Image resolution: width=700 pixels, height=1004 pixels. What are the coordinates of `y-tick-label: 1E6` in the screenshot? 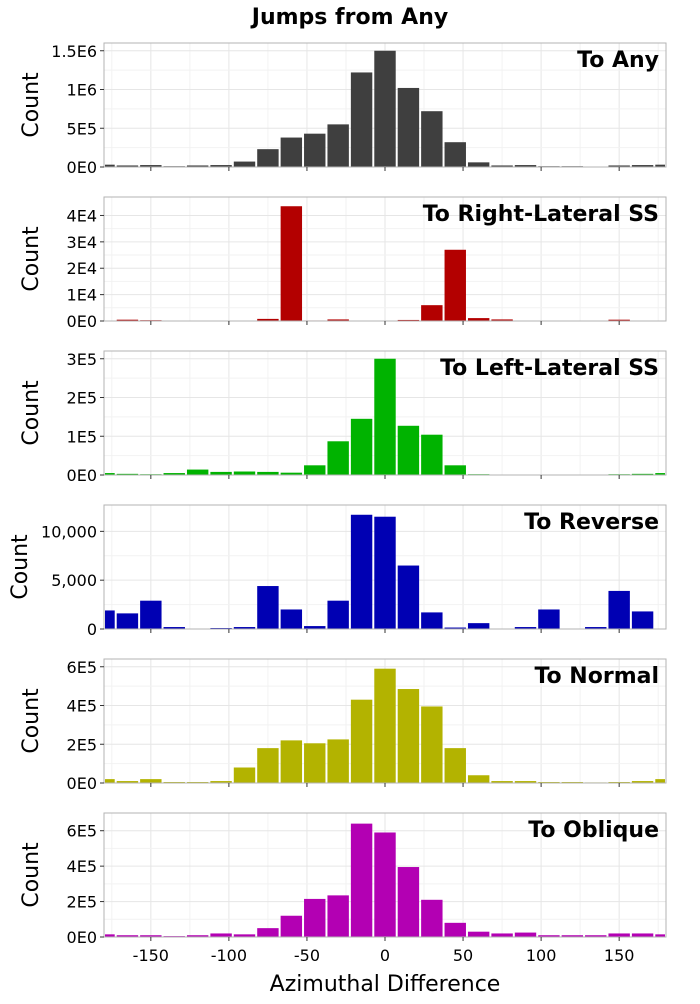 It's located at (82, 90).